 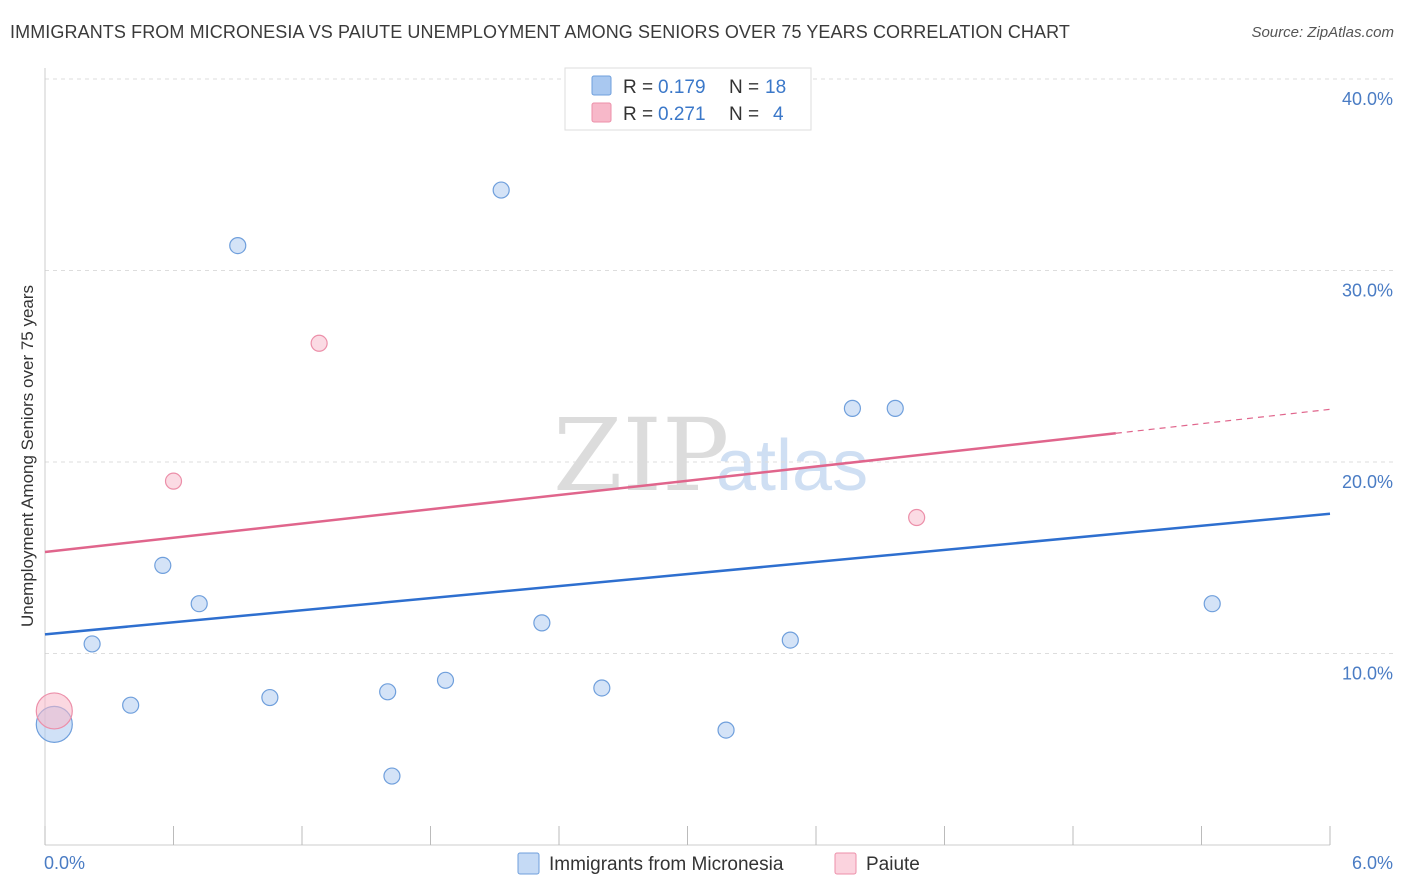 I want to click on legend: R = 0.179 N = 18 R = 0.271 N = 4, so click(x=688, y=99).